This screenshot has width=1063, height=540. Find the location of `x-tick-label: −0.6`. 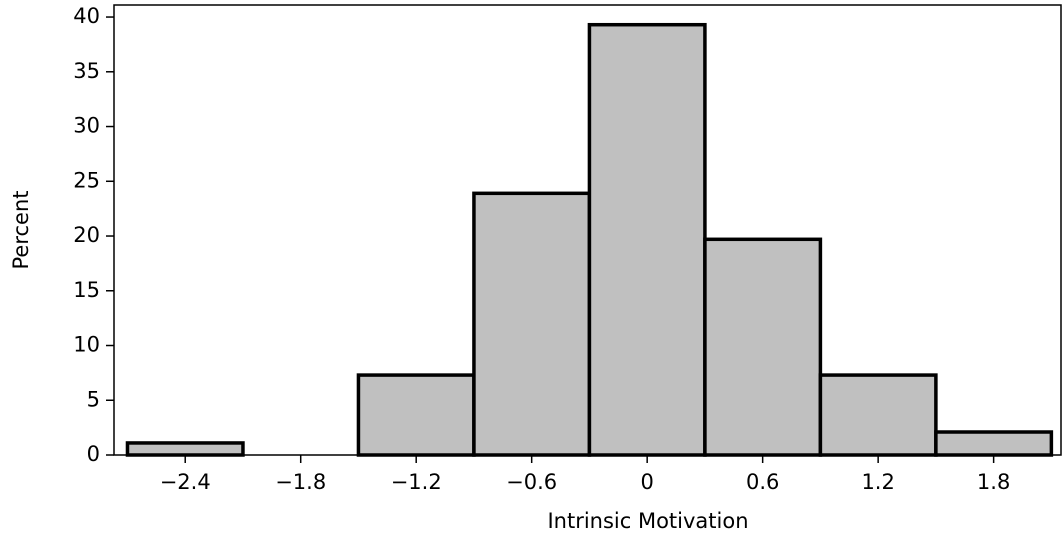

x-tick-label: −0.6 is located at coordinates (531, 482).